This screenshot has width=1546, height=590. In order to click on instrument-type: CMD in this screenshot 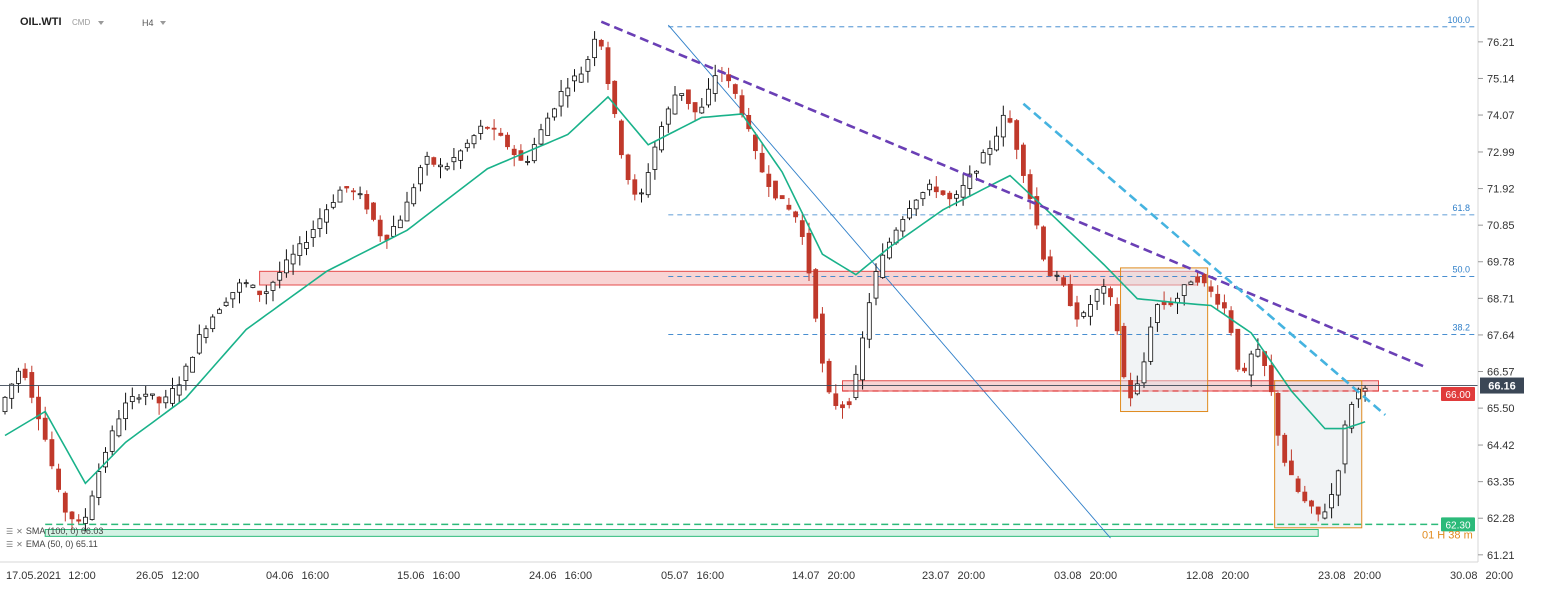, I will do `click(81, 22)`.